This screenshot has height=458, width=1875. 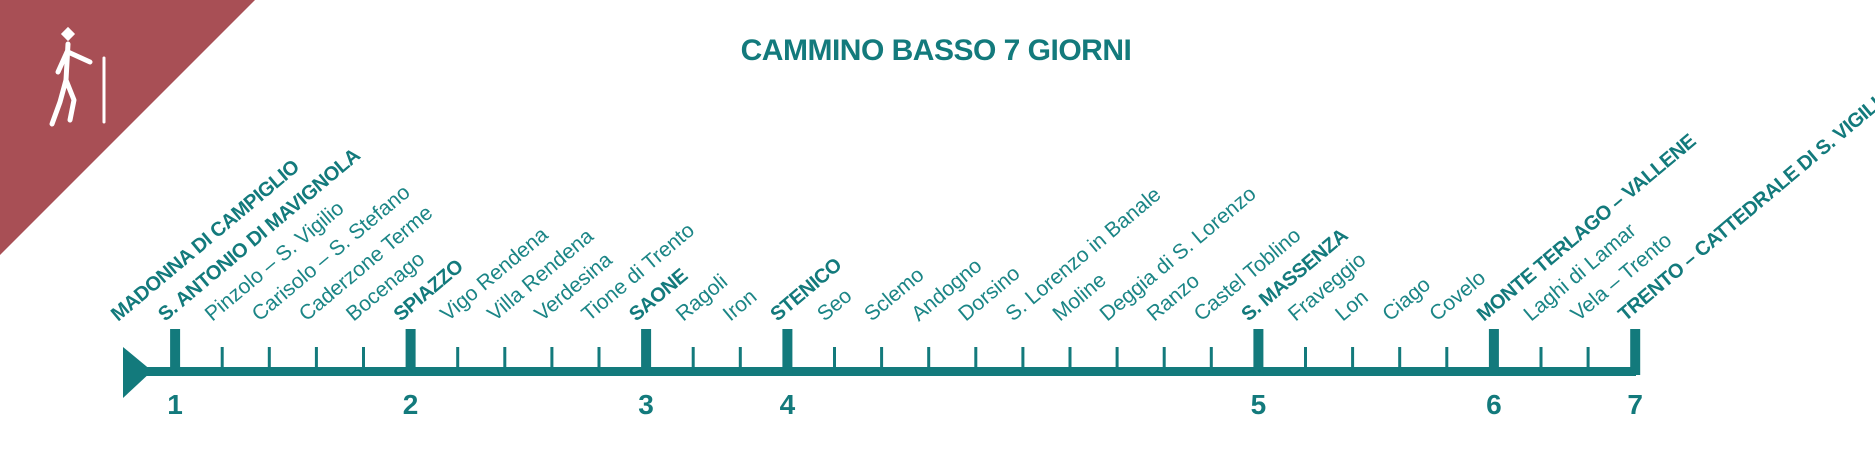 I want to click on day-number: 3, so click(x=646, y=404).